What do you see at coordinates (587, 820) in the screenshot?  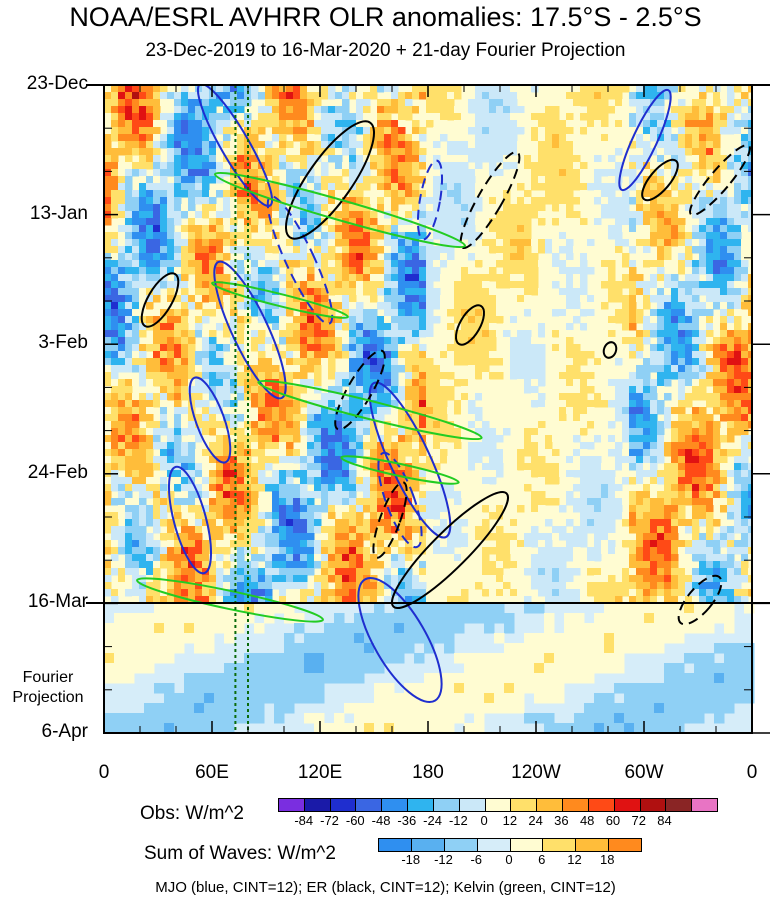 I see `colorbar-level-label: 48` at bounding box center [587, 820].